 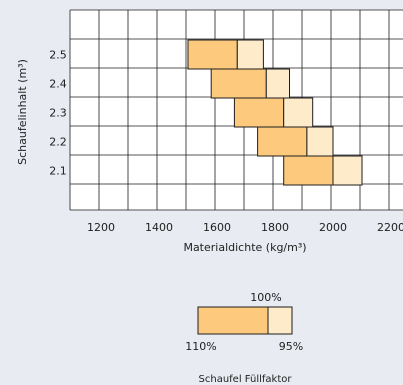 I want to click on bar-segment-110-2.3, so click(x=259, y=112).